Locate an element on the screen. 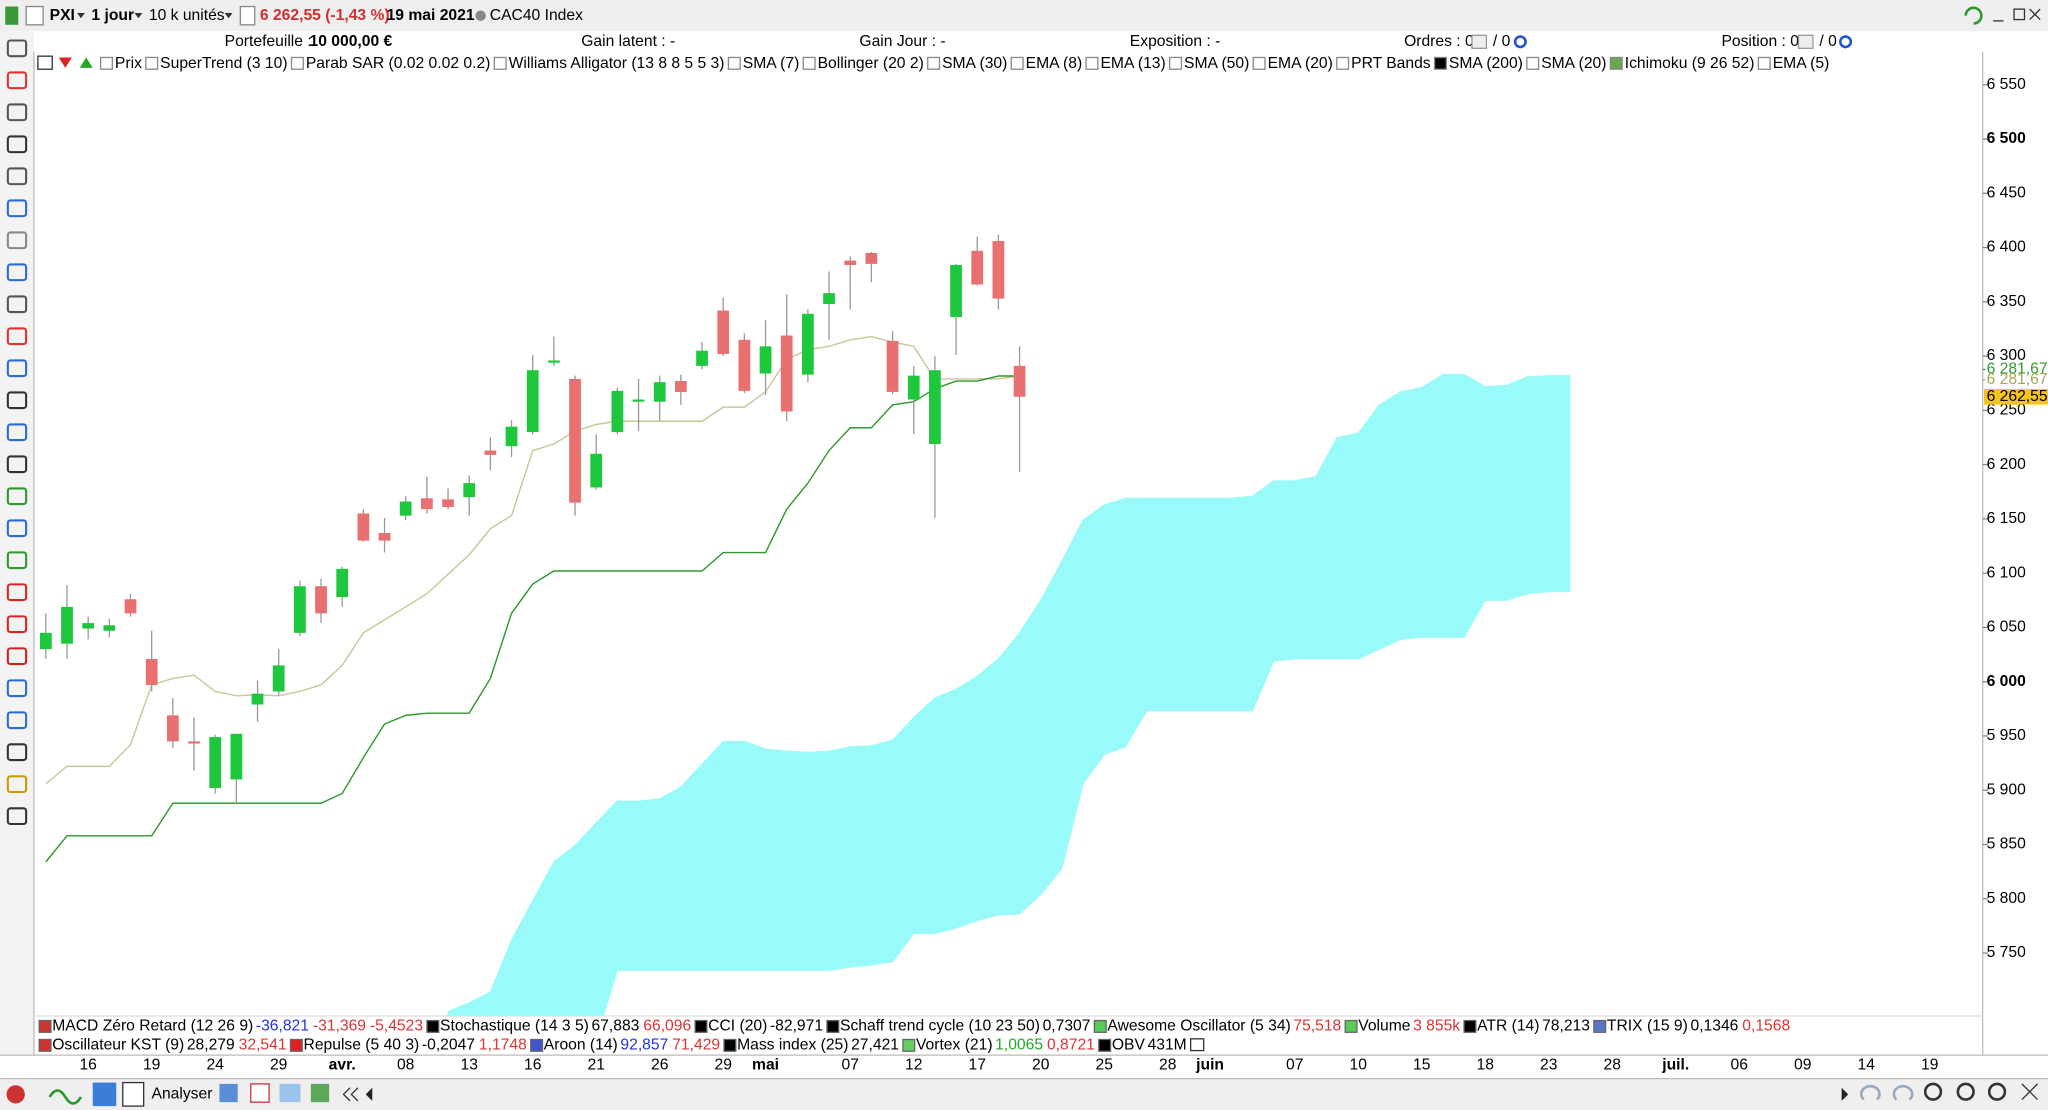  orders-settings is located at coordinates (1520, 42).